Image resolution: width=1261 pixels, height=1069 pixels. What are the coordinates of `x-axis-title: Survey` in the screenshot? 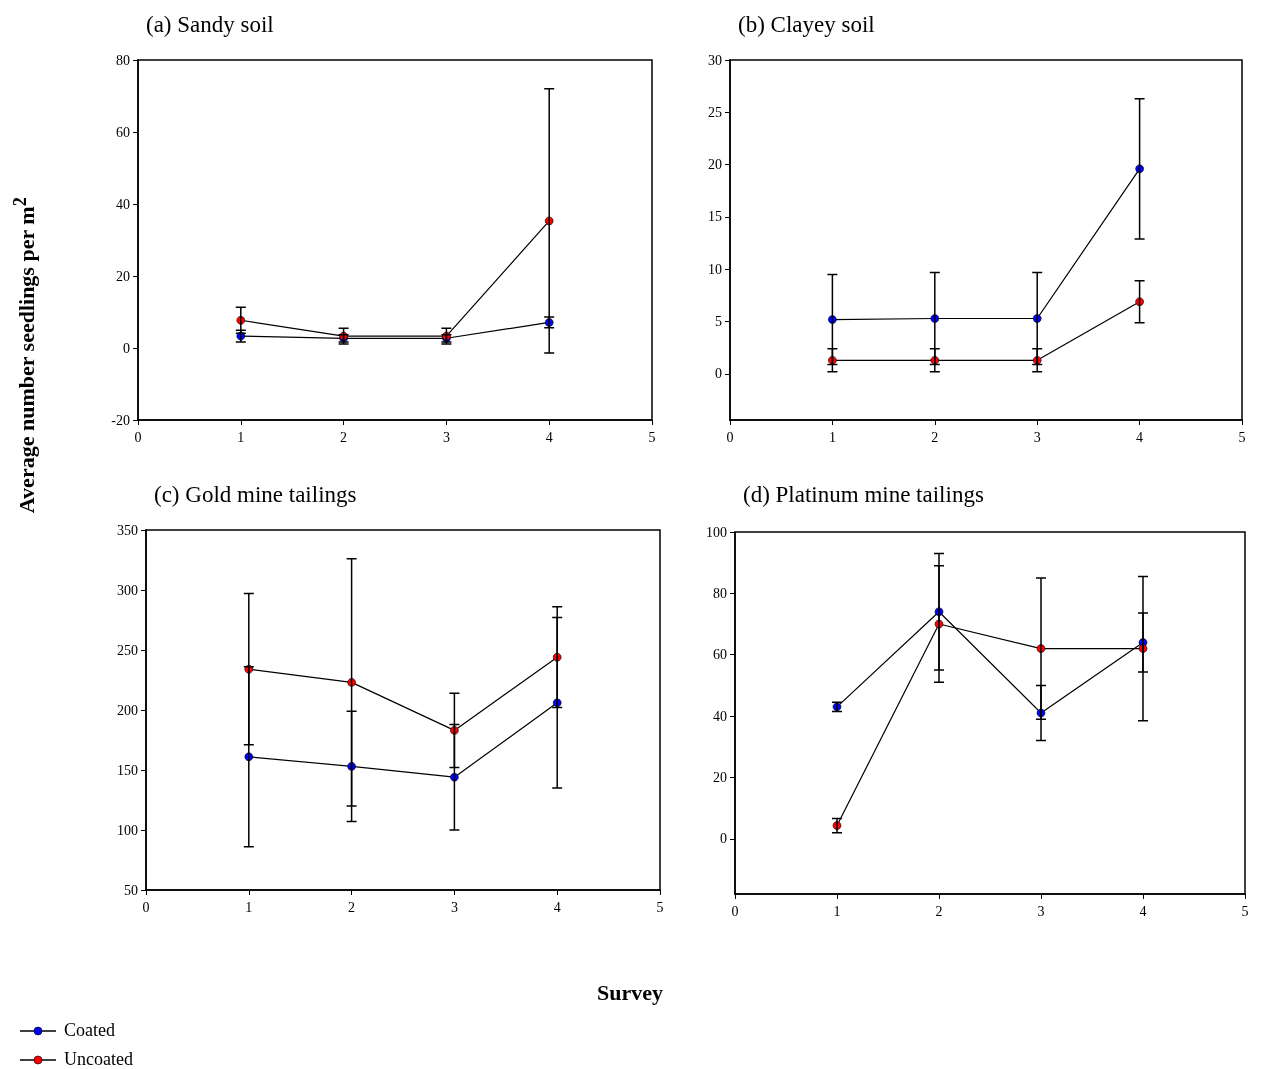 It's located at (630, 993).